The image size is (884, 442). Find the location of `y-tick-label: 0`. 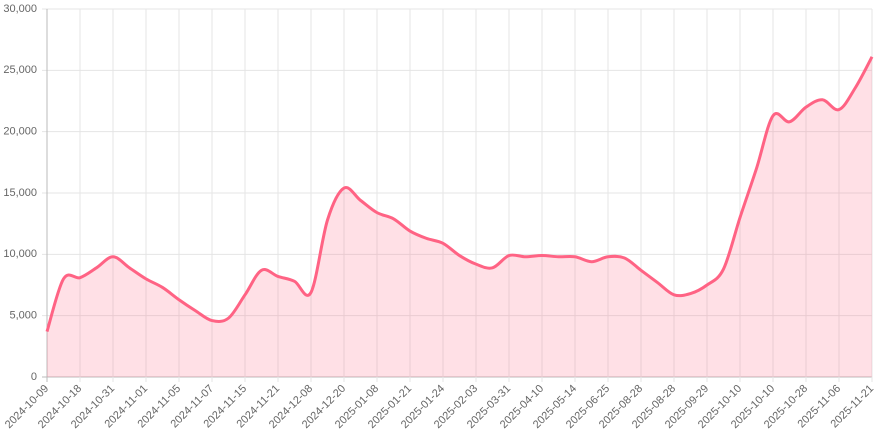

y-tick-label: 0 is located at coordinates (34, 377).